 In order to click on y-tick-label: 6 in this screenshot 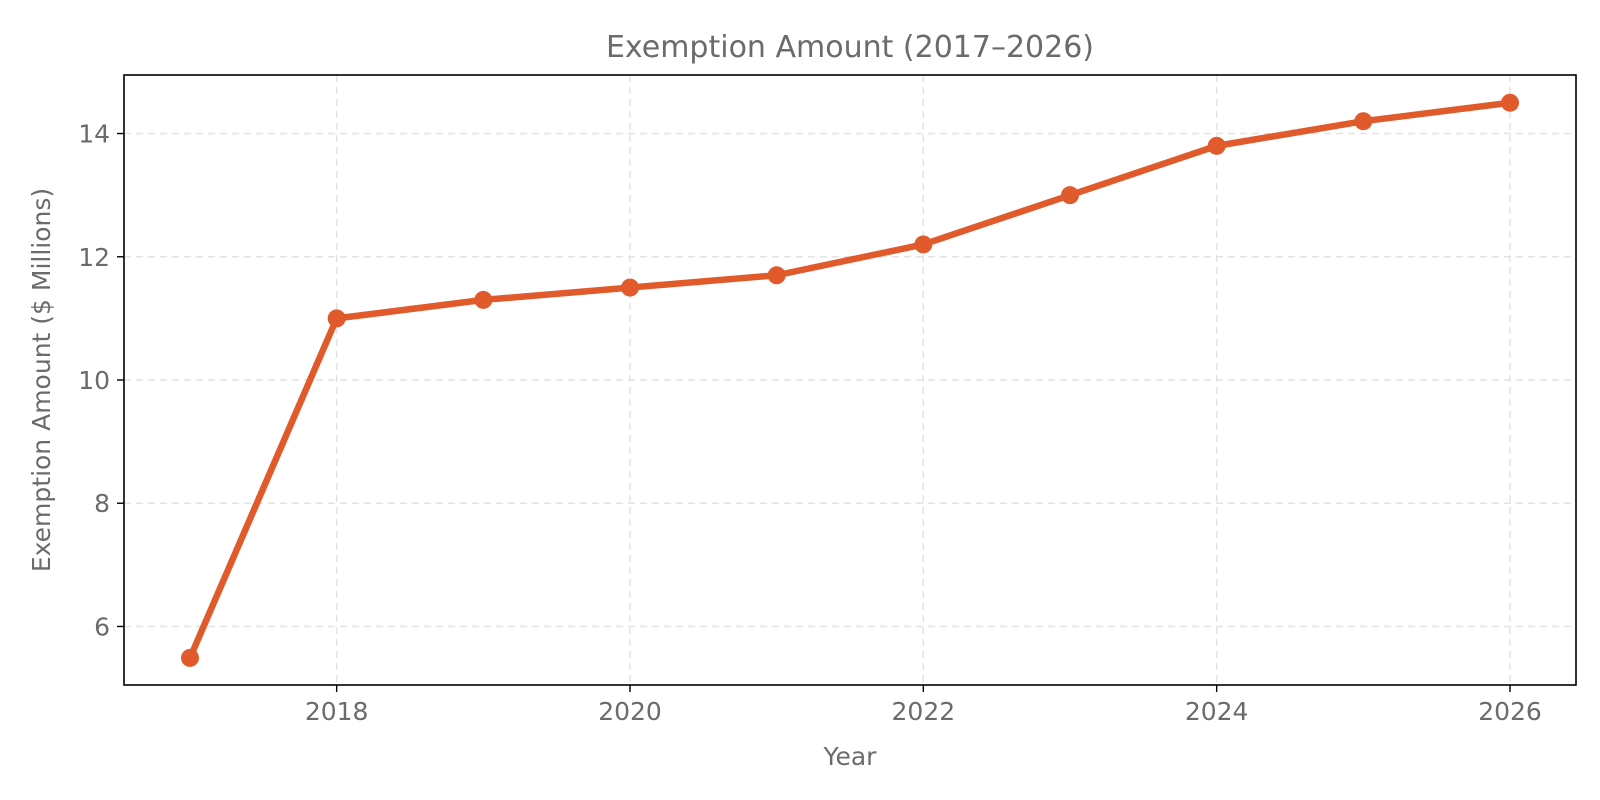, I will do `click(102, 626)`.